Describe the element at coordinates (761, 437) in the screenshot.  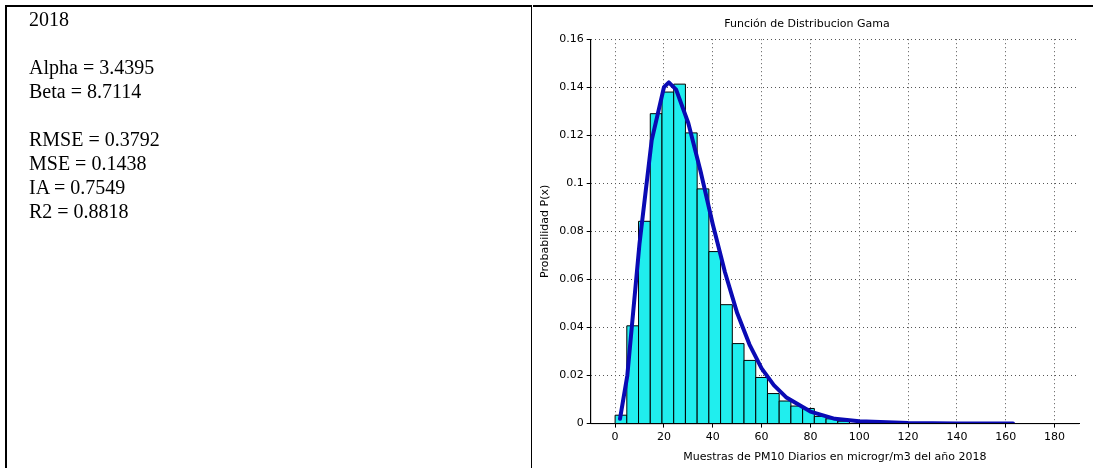
I see `x-tick-label: 60` at that location.